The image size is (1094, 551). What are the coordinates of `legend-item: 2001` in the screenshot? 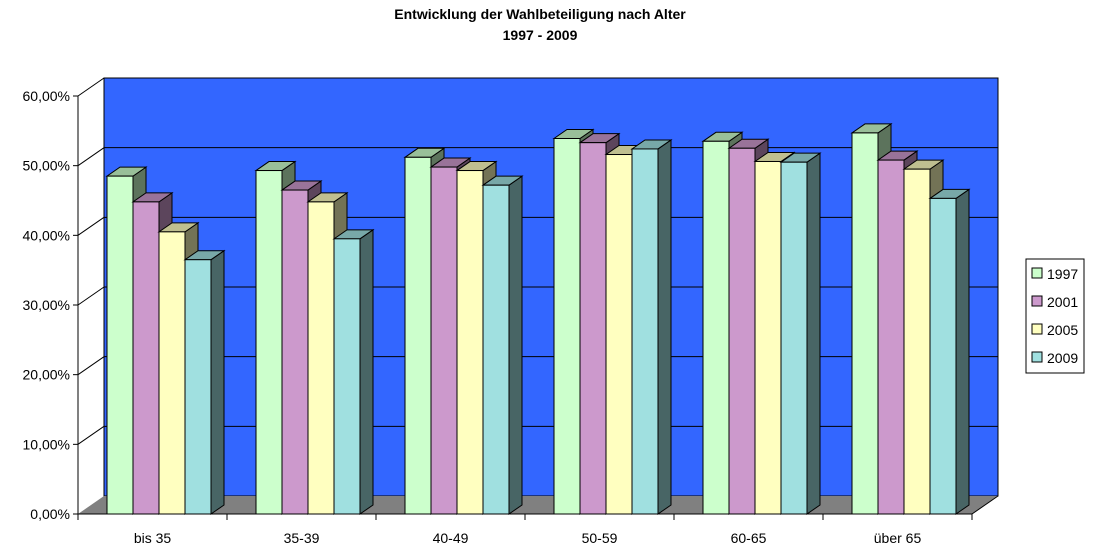 It's located at (1054, 302).